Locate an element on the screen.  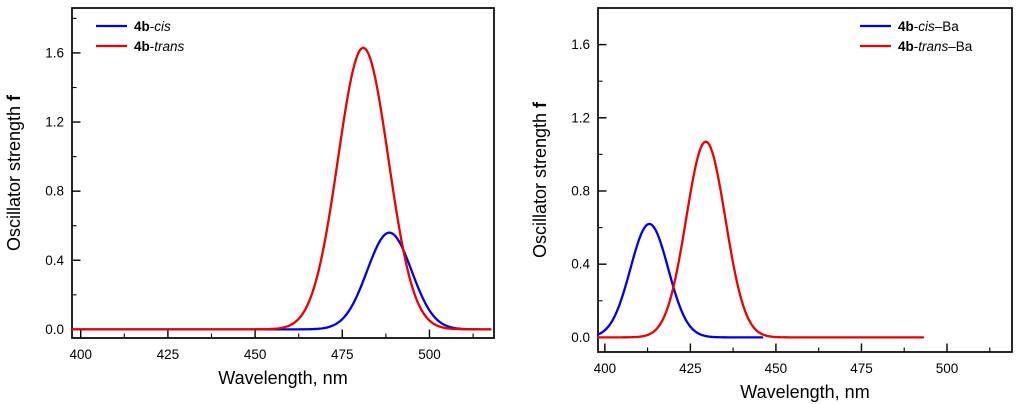
legend-label-4b-cis: 4b-cis is located at coordinates (152, 26).